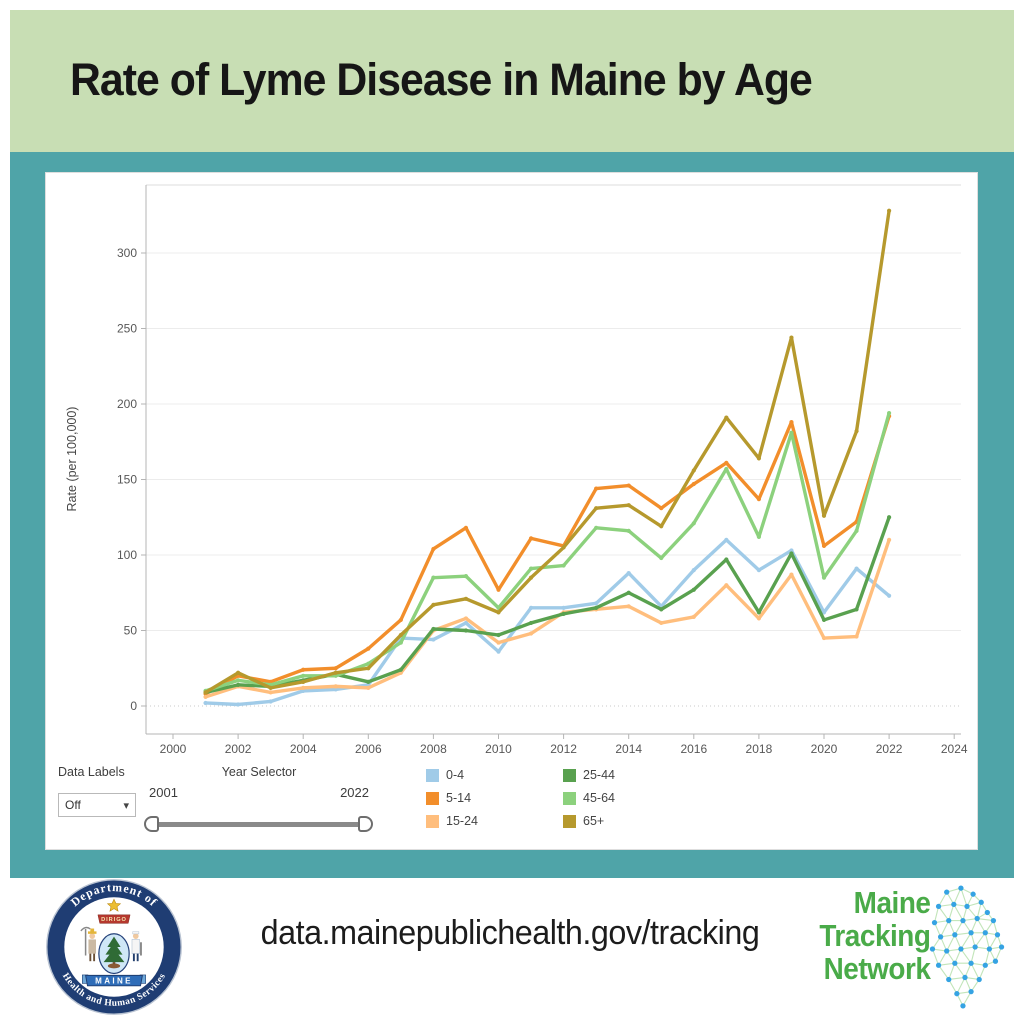 The height and width of the screenshot is (1024, 1024). I want to click on legend-label: 15-24, so click(462, 821).